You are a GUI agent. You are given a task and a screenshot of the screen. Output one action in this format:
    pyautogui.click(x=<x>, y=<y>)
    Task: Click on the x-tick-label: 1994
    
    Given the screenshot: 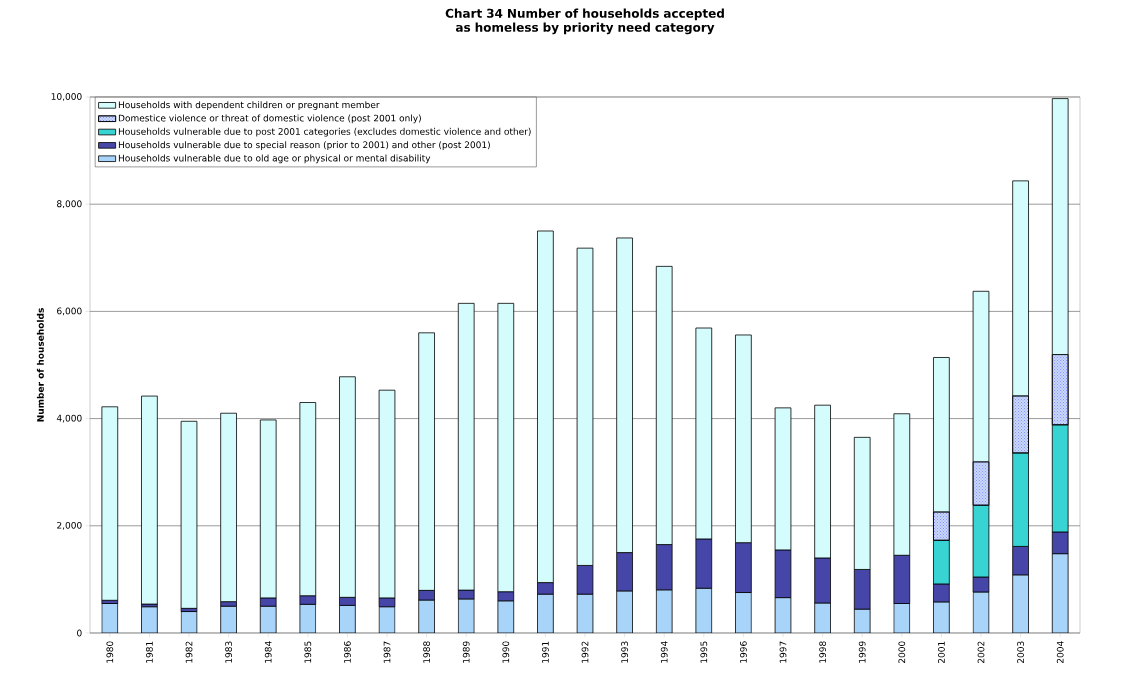 What is the action you would take?
    pyautogui.click(x=664, y=652)
    